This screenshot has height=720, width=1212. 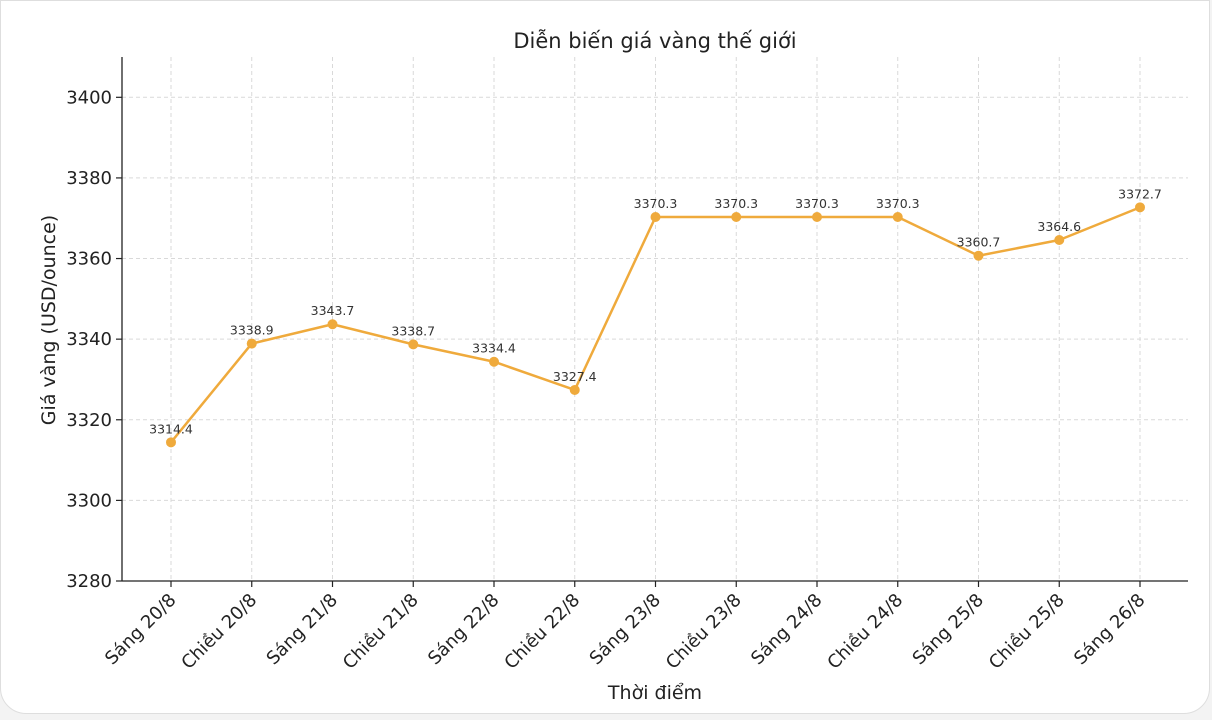 I want to click on x-tick-label: Sáng 21/8, so click(x=303, y=630).